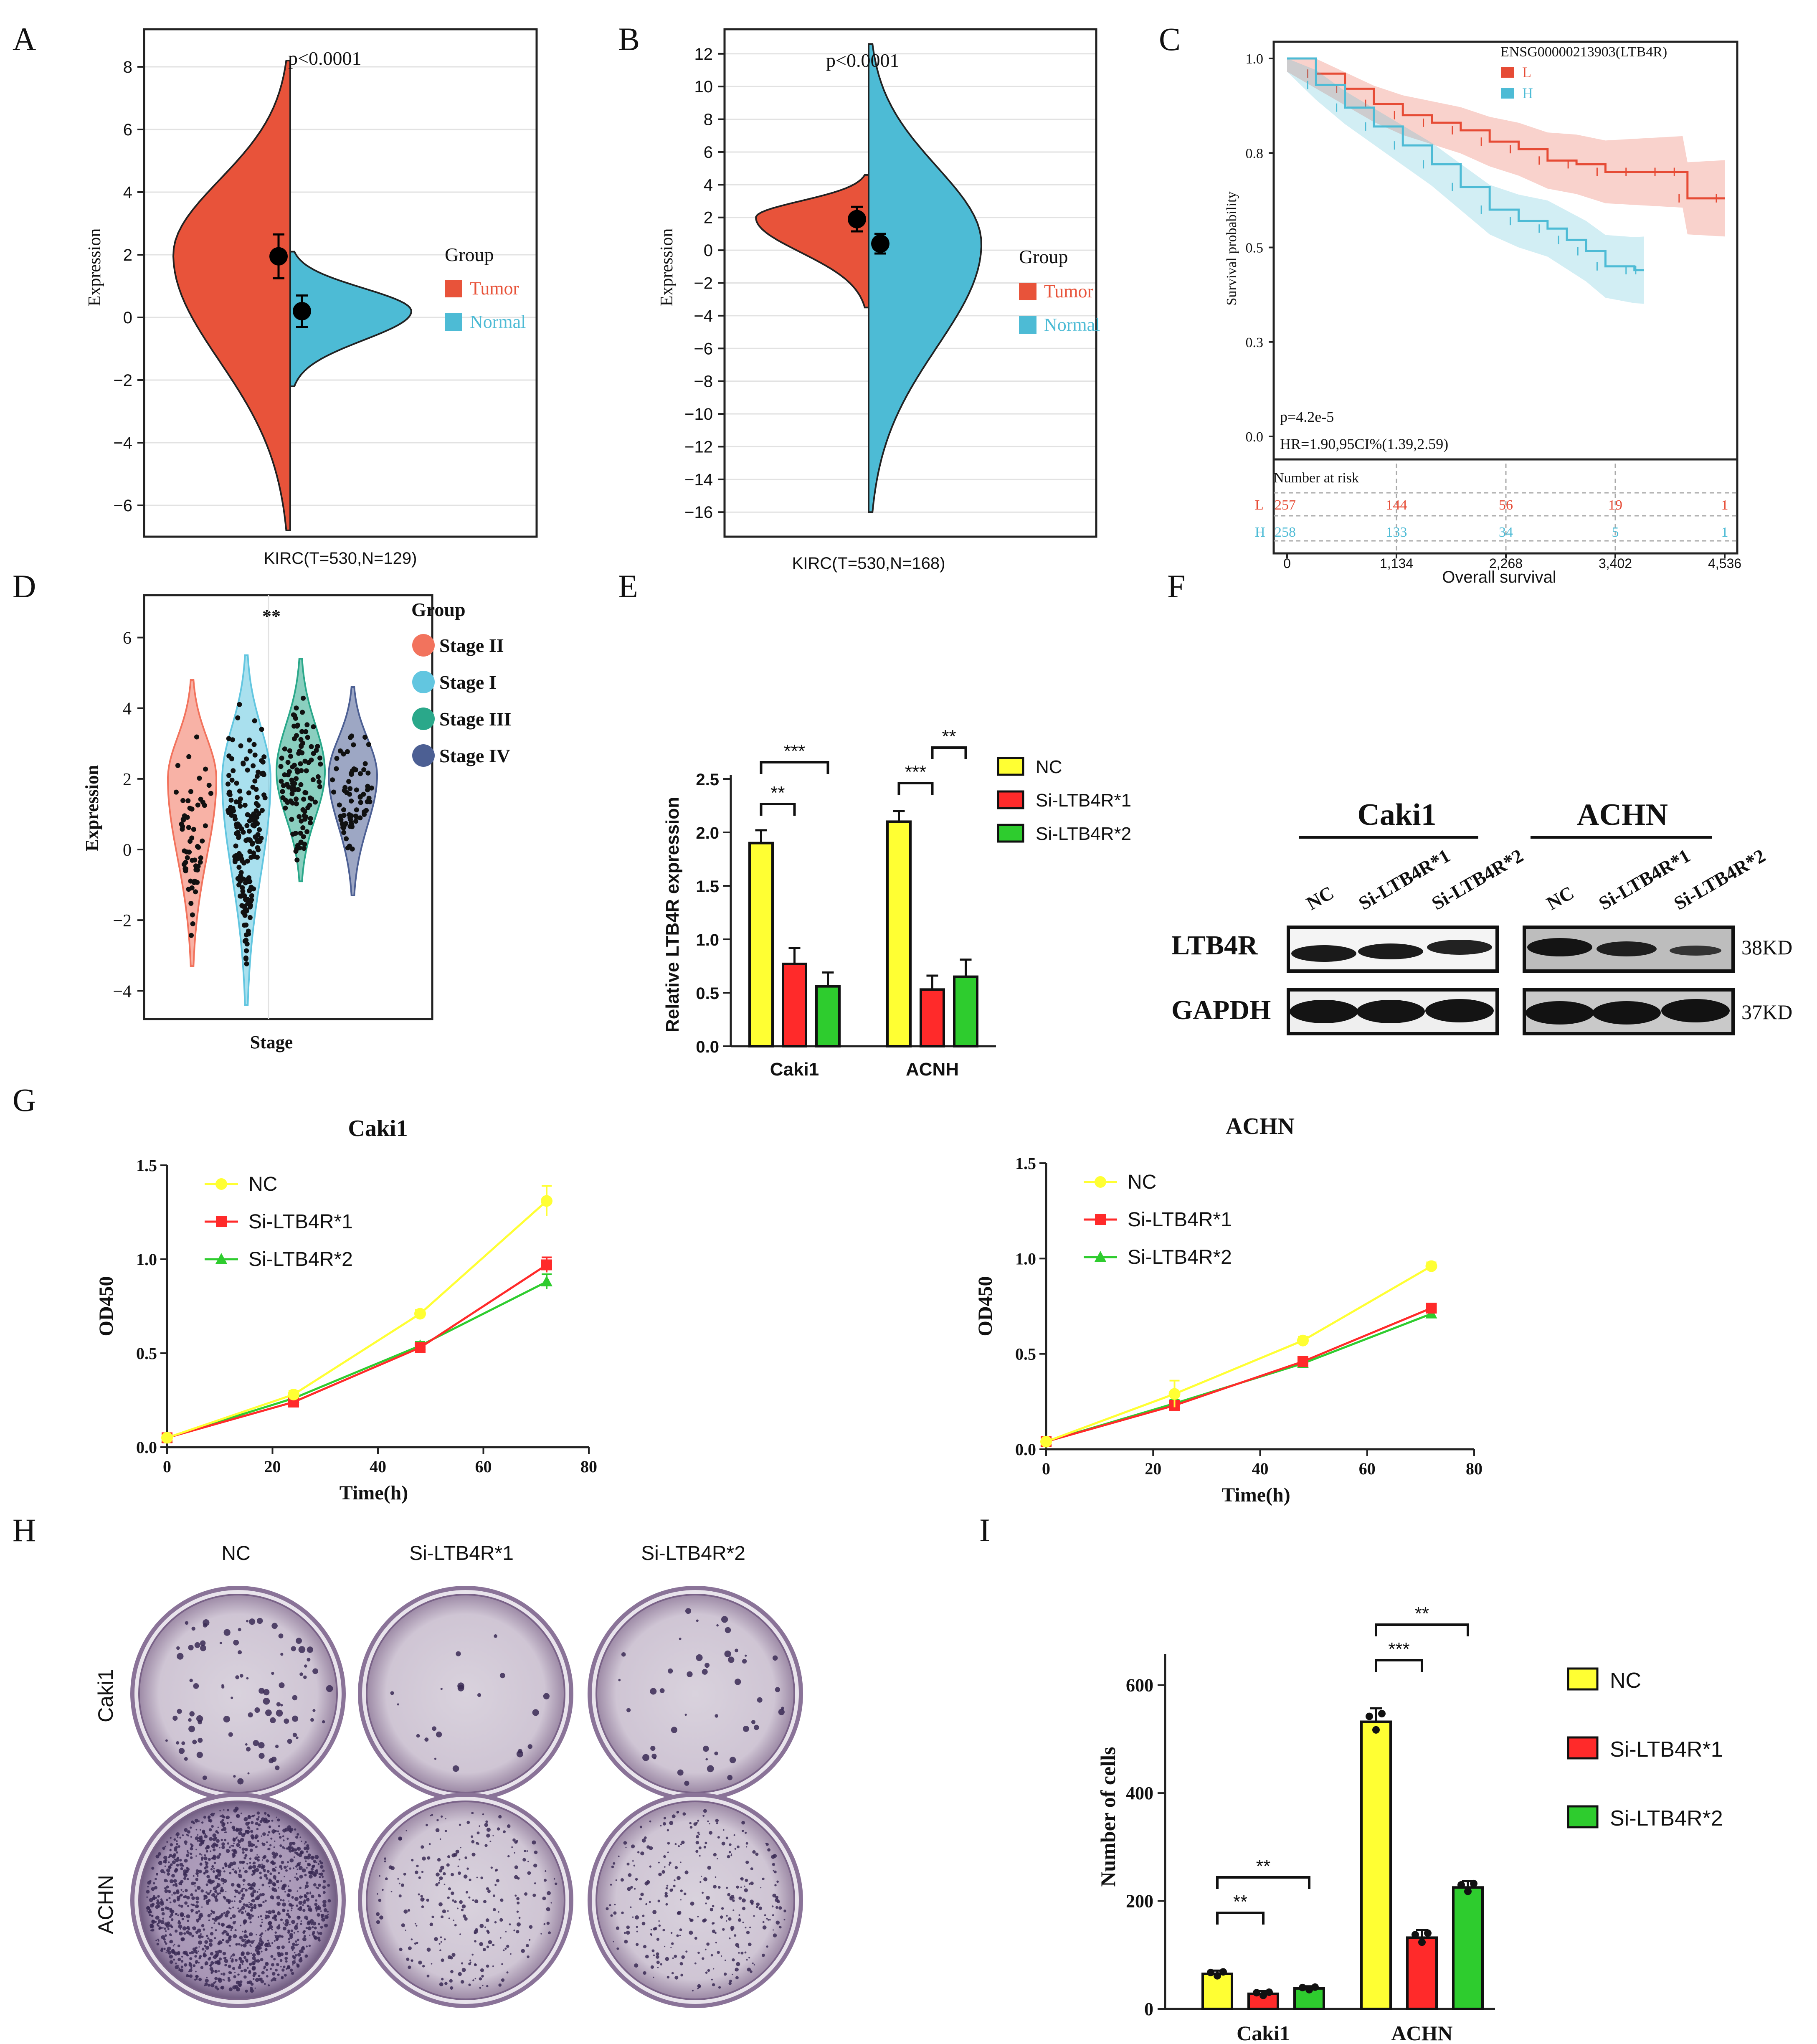 The width and height of the screenshot is (1817, 2044). What do you see at coordinates (1287, 563) in the screenshot?
I see `survival-xtick-label-0: 0` at bounding box center [1287, 563].